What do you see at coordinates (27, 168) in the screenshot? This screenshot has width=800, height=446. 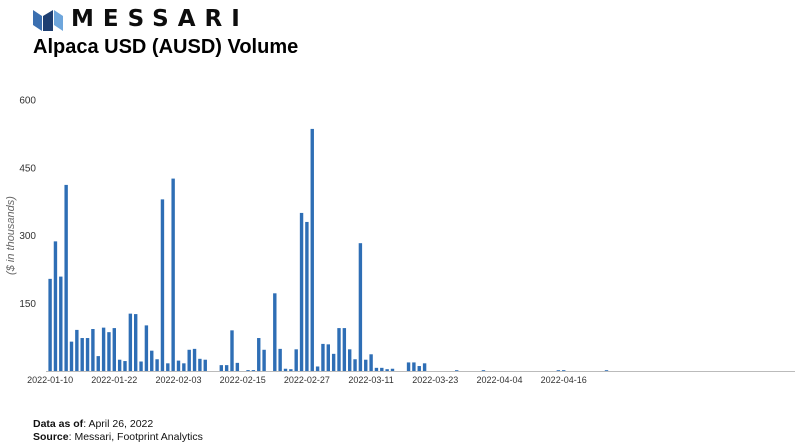 I see `y-tick-label: 450` at bounding box center [27, 168].